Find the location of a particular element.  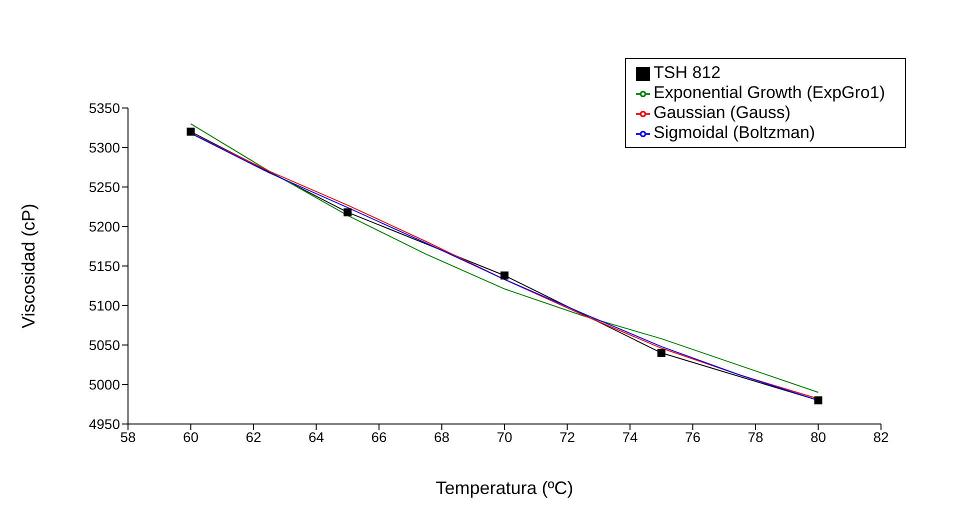

y-axis-title: Viscosidad (cP) is located at coordinates (28, 266).